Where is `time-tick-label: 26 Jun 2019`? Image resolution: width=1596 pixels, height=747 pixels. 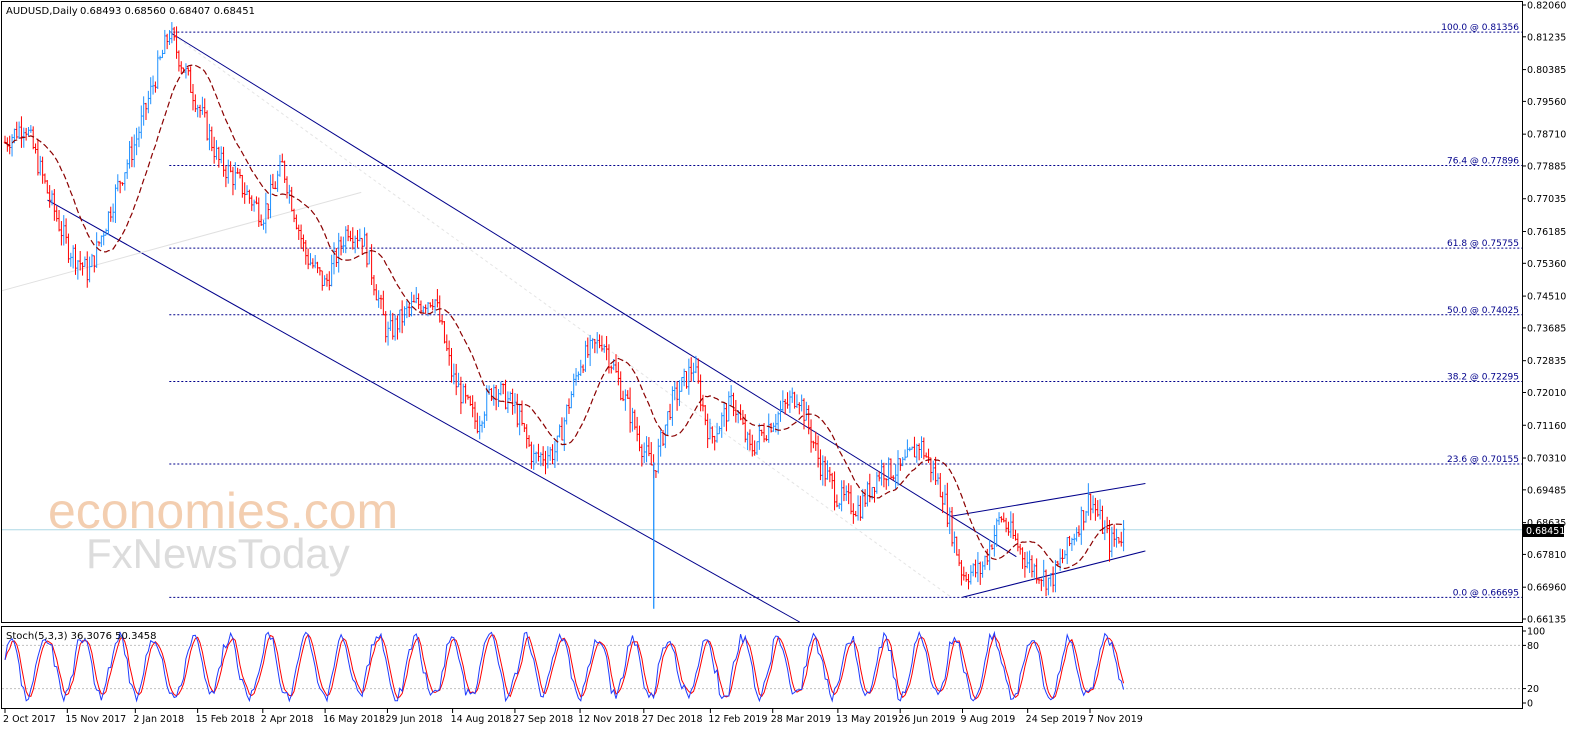
time-tick-label: 26 Jun 2019 is located at coordinates (926, 719).